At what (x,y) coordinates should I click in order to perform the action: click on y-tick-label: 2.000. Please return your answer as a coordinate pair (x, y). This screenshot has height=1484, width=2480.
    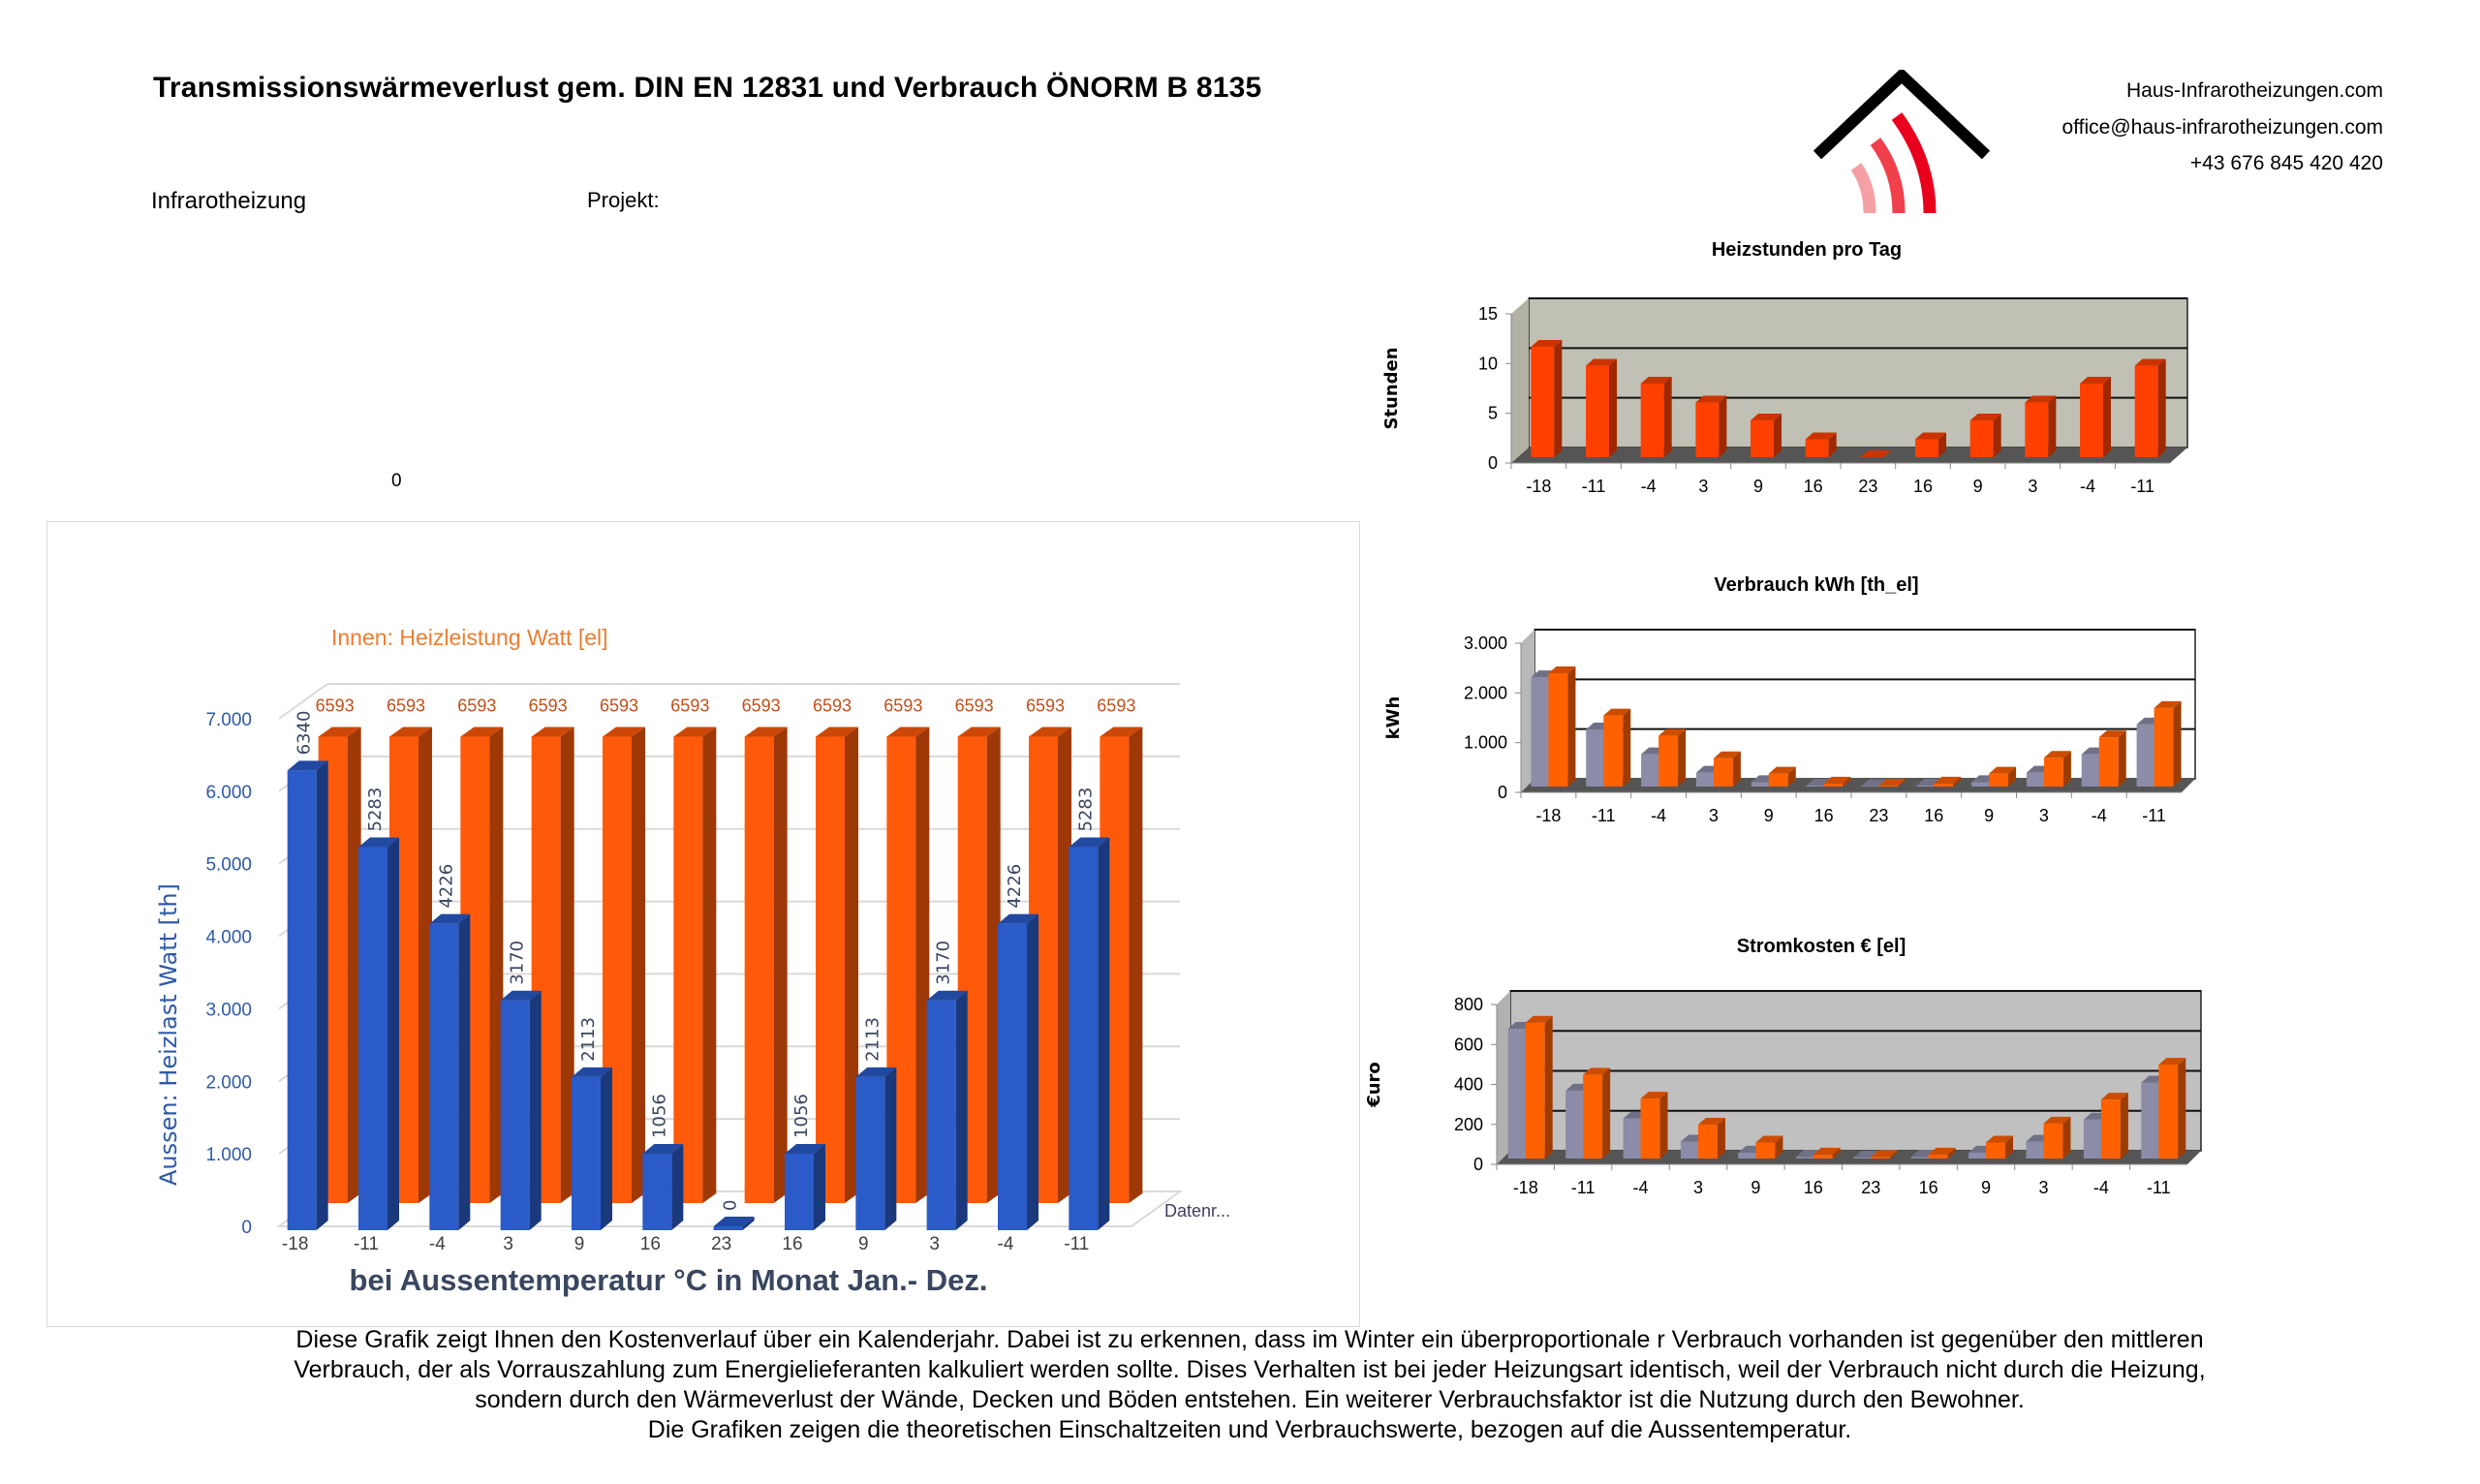
    Looking at the image, I should click on (228, 1082).